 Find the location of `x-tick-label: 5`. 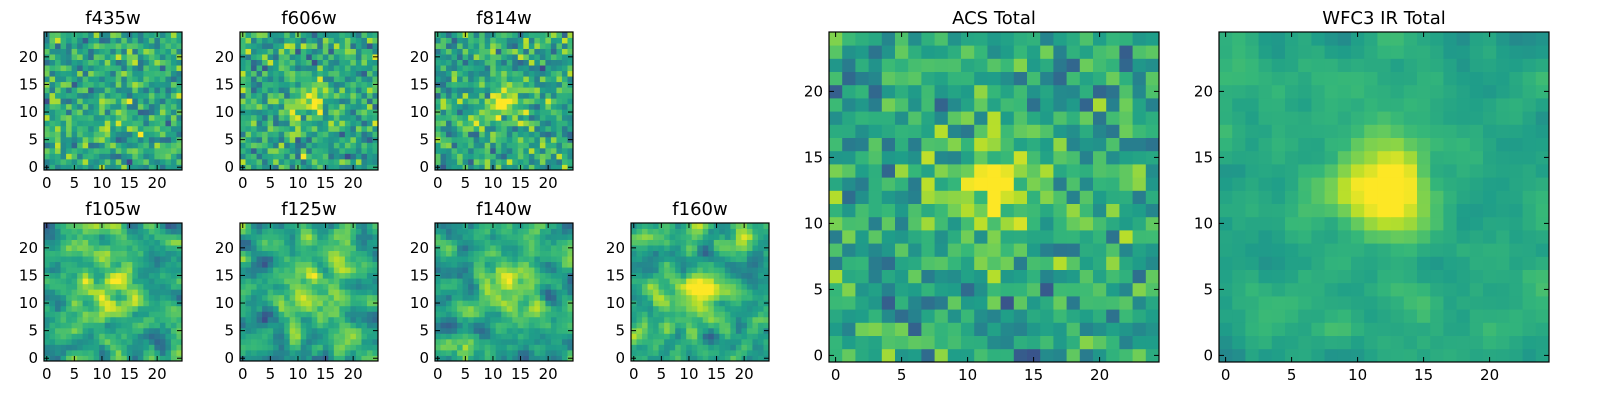

x-tick-label: 5 is located at coordinates (271, 183).